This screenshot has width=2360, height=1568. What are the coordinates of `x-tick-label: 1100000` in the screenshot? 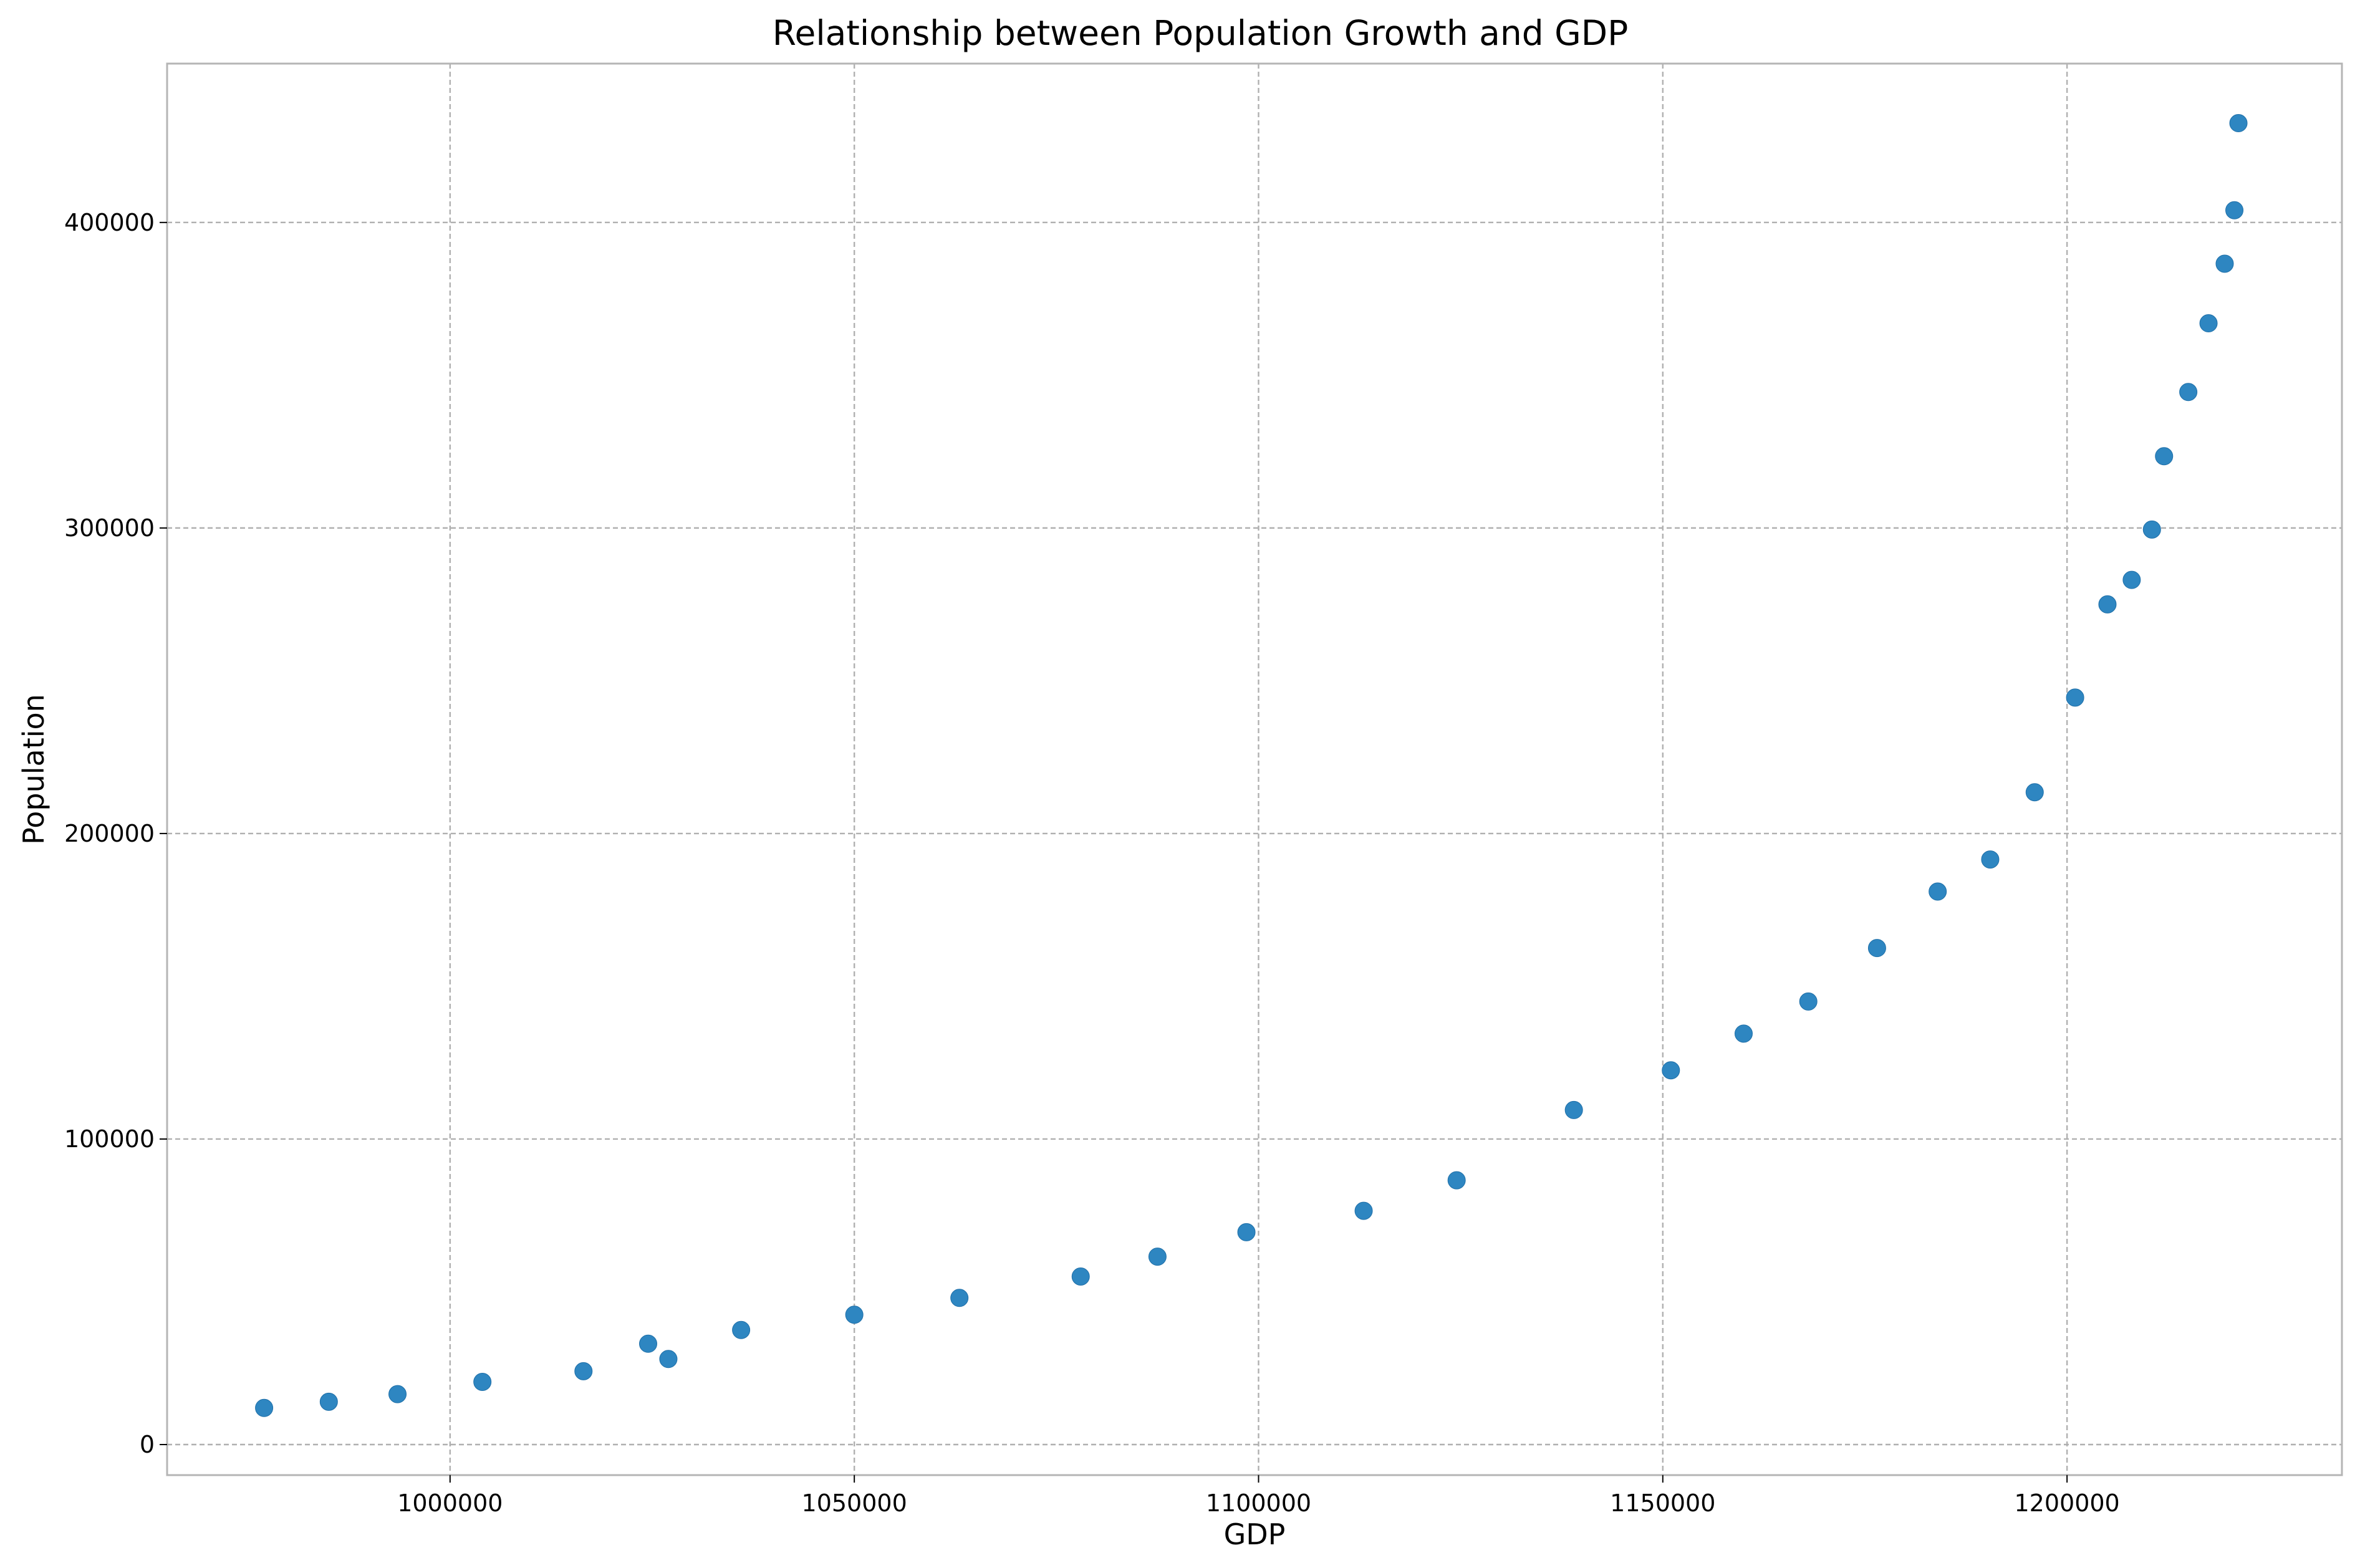 It's located at (1259, 1503).